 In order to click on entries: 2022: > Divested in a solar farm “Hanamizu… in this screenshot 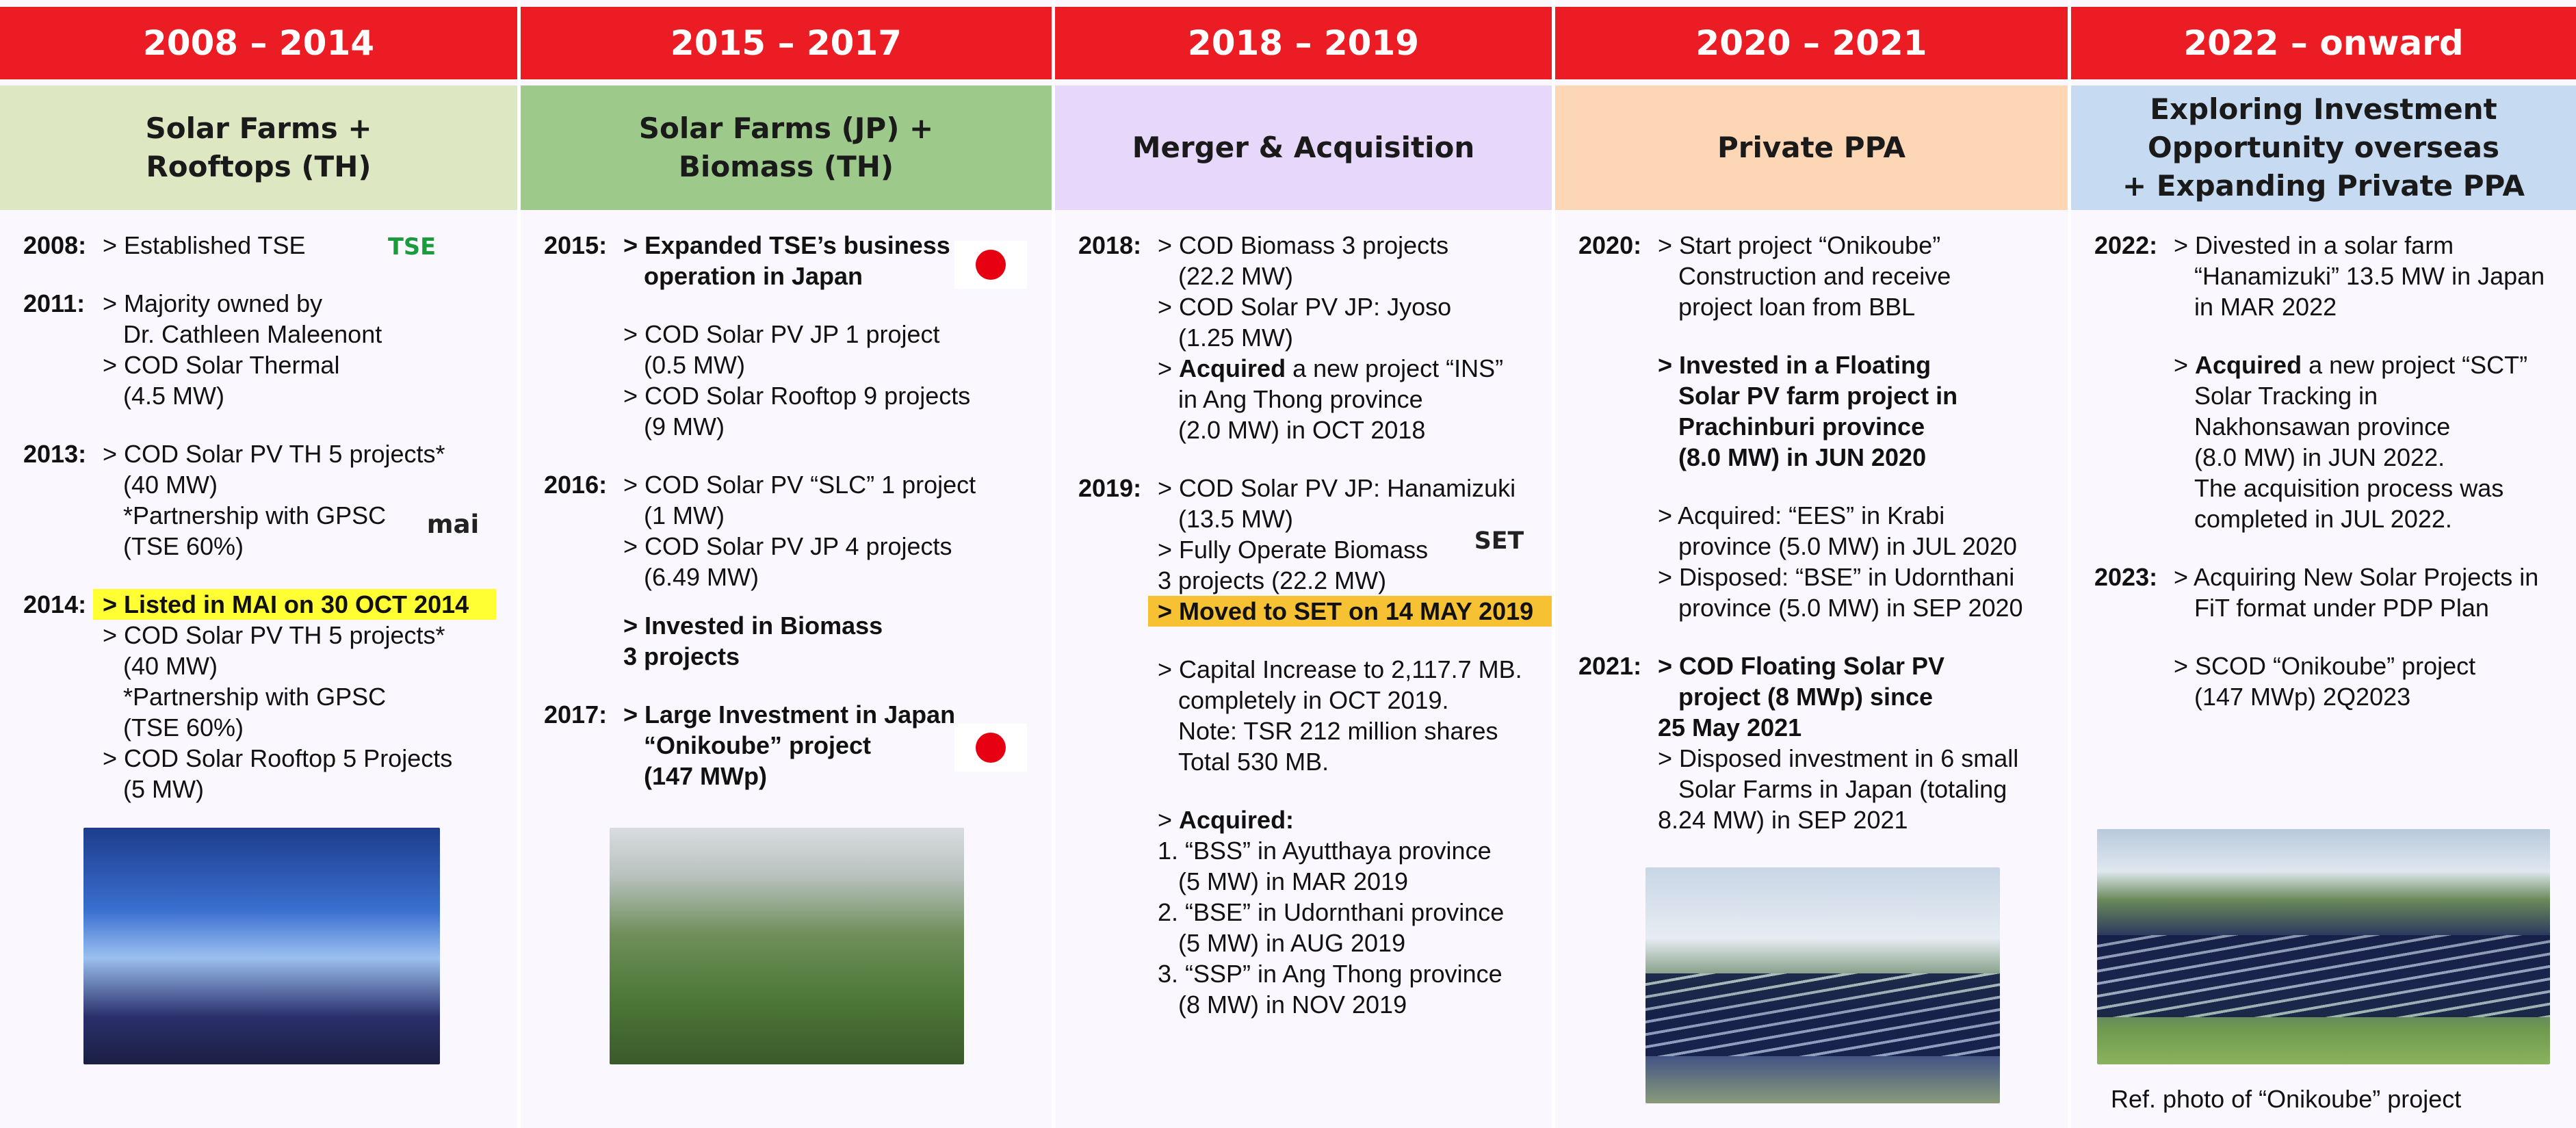, I will do `click(2323, 484)`.